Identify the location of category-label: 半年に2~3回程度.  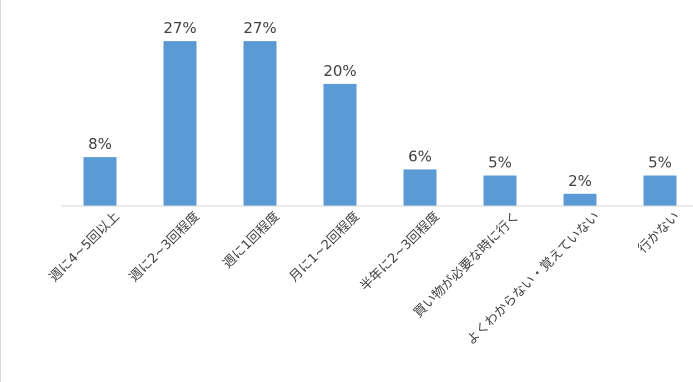
(400, 252).